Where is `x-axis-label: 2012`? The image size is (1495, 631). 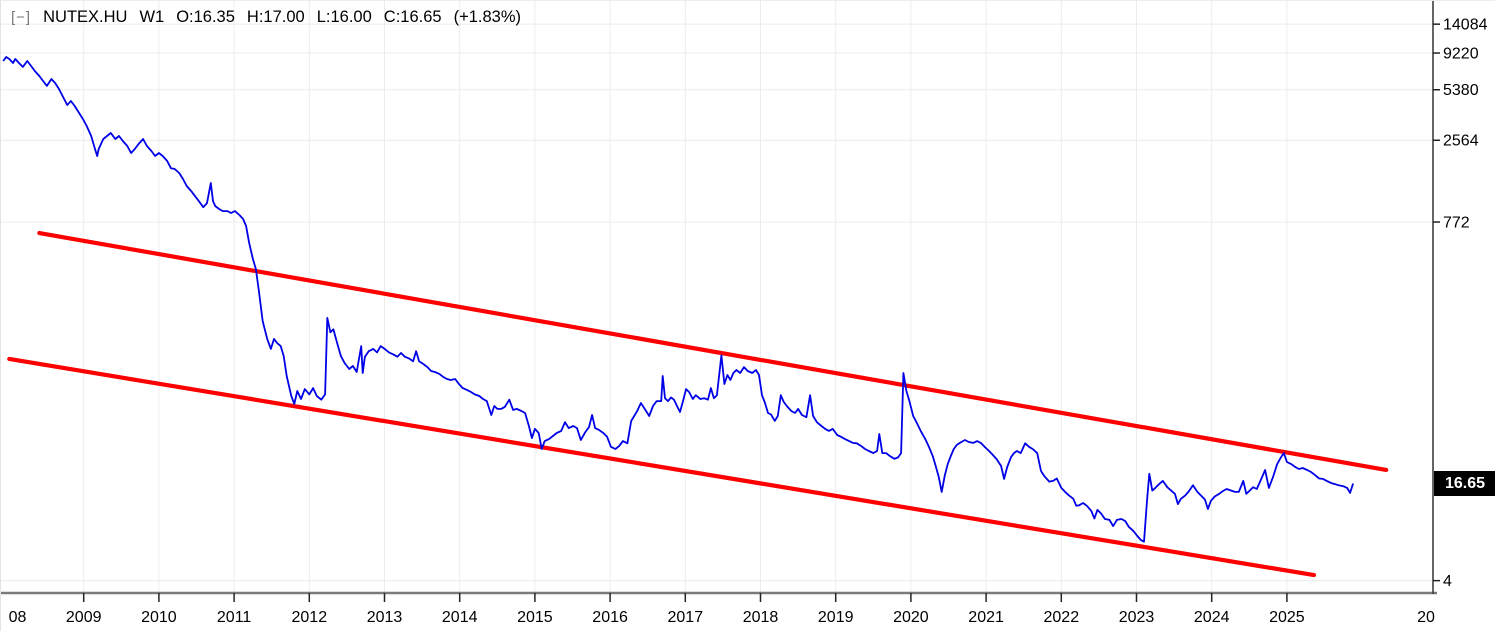 x-axis-label: 2012 is located at coordinates (310, 617).